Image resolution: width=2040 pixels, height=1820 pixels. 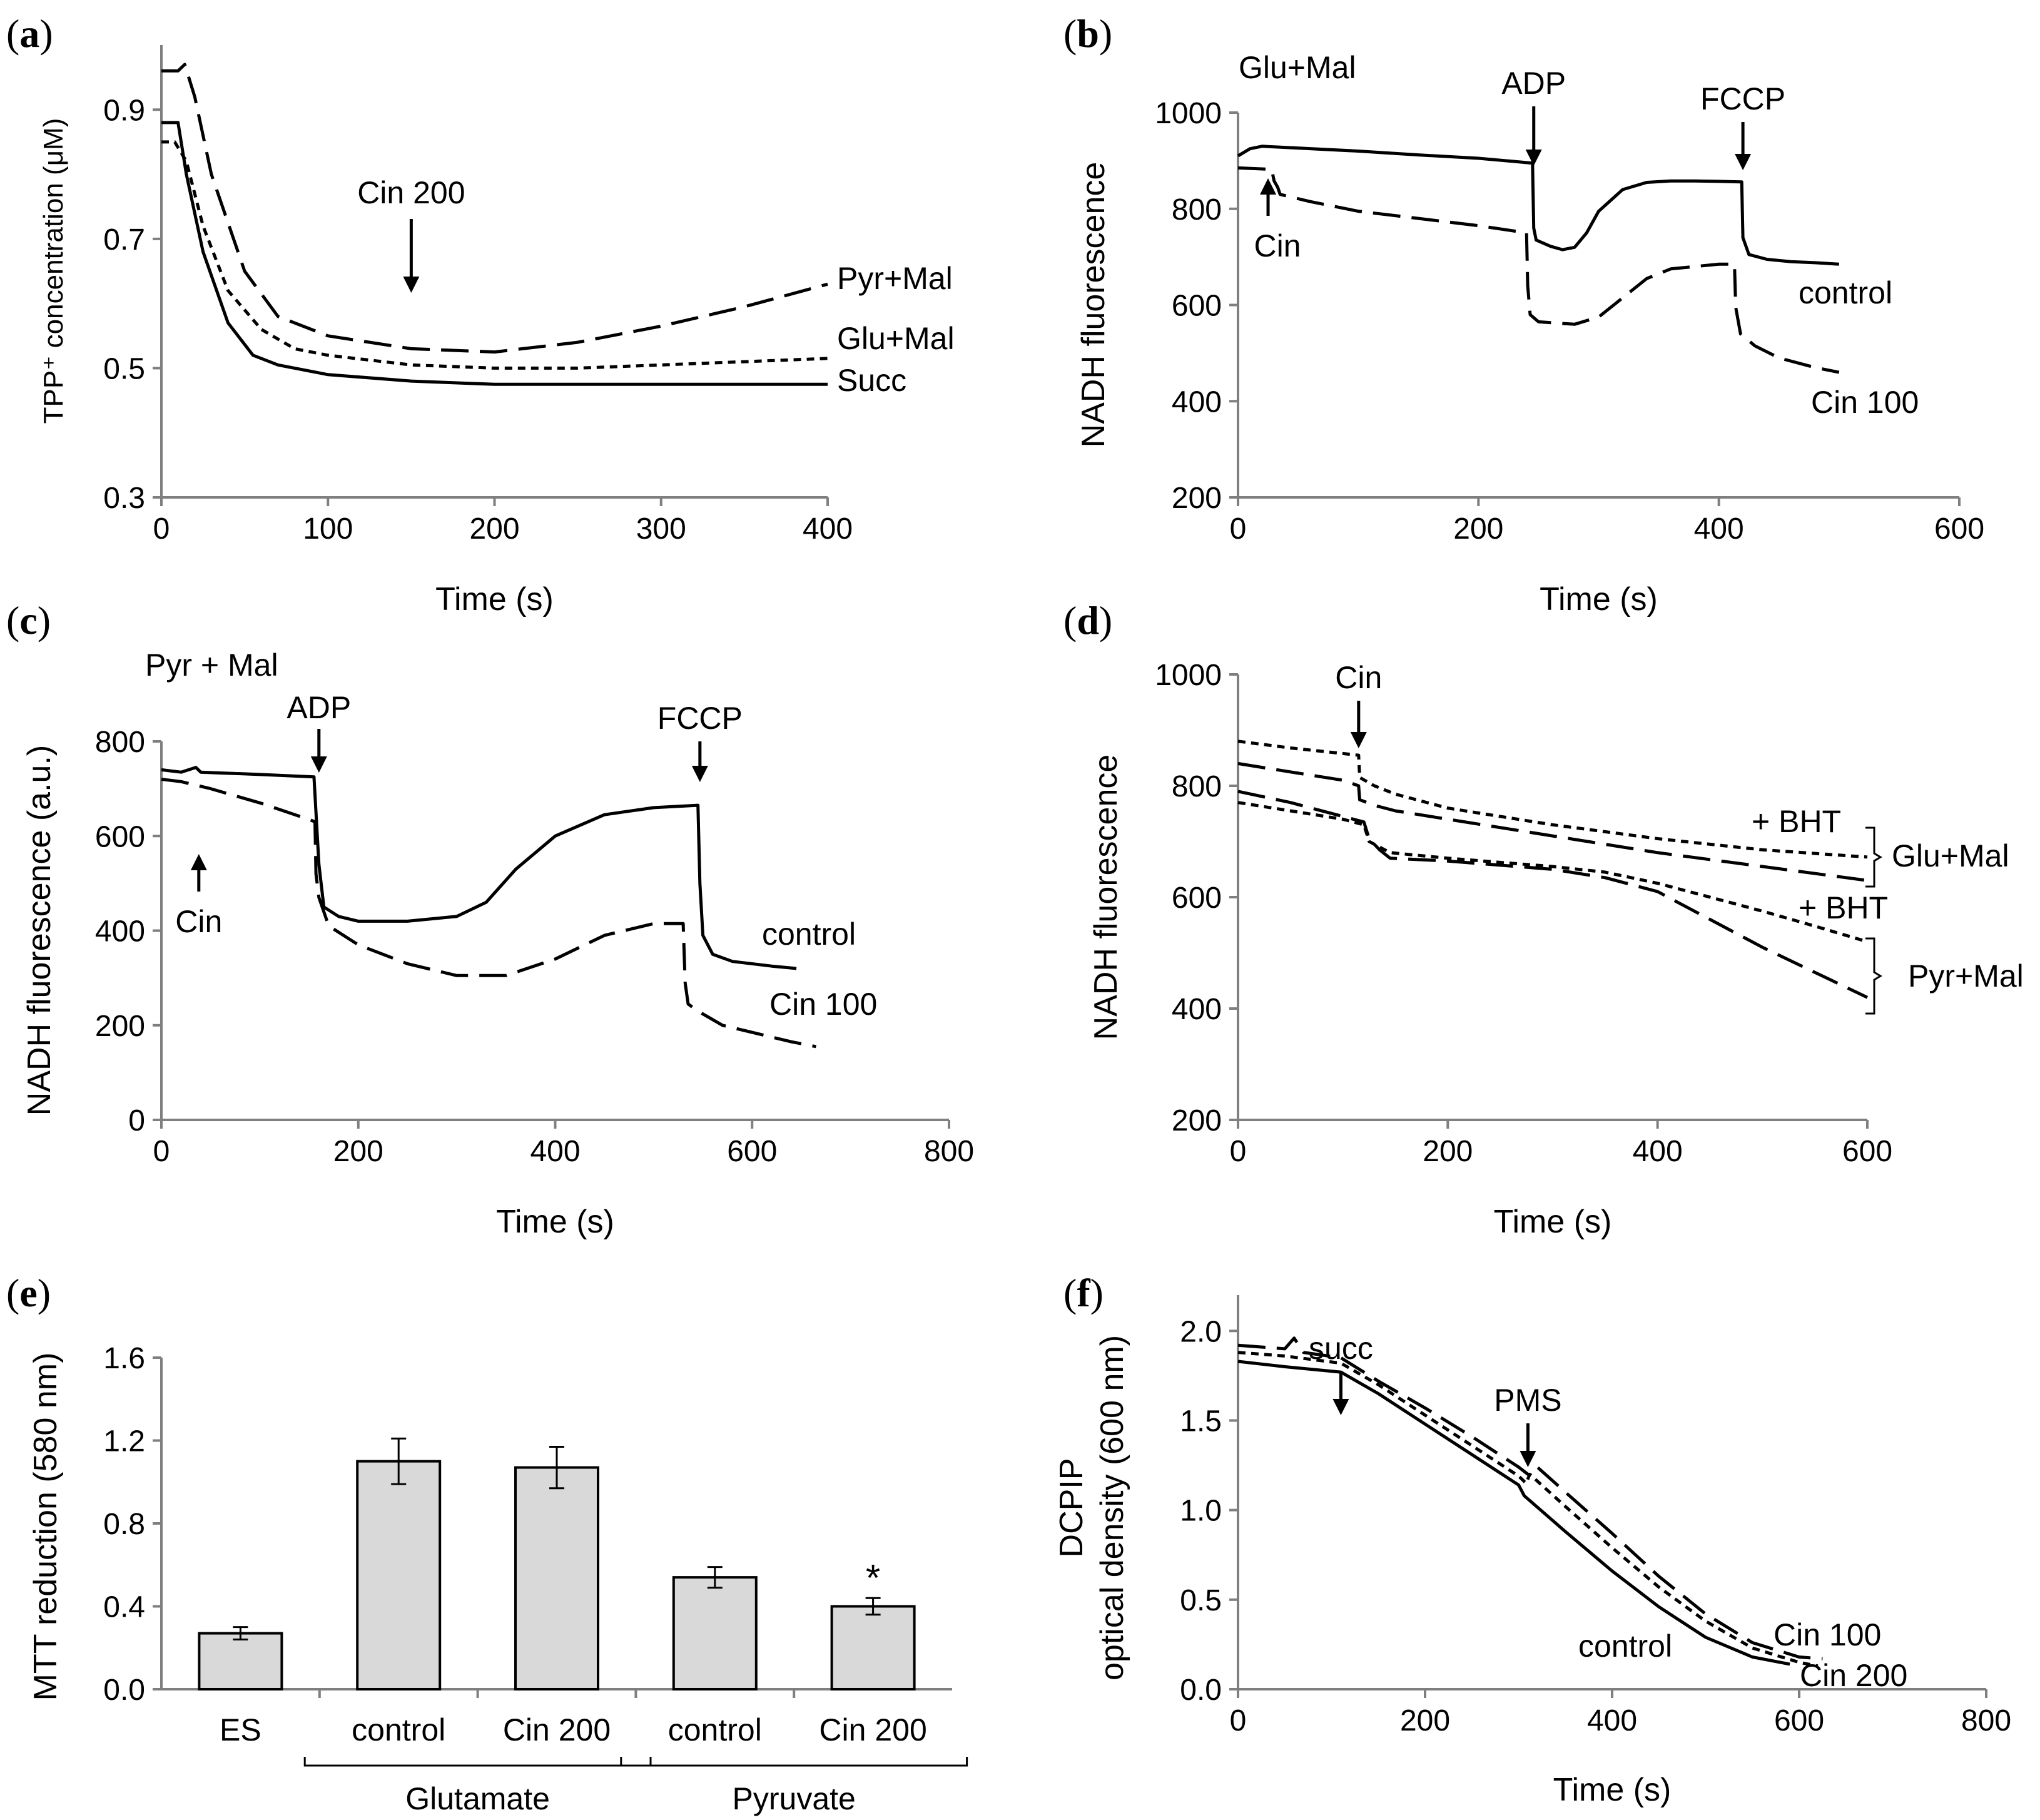 What do you see at coordinates (241, 1729) in the screenshot?
I see `category-label: ES` at bounding box center [241, 1729].